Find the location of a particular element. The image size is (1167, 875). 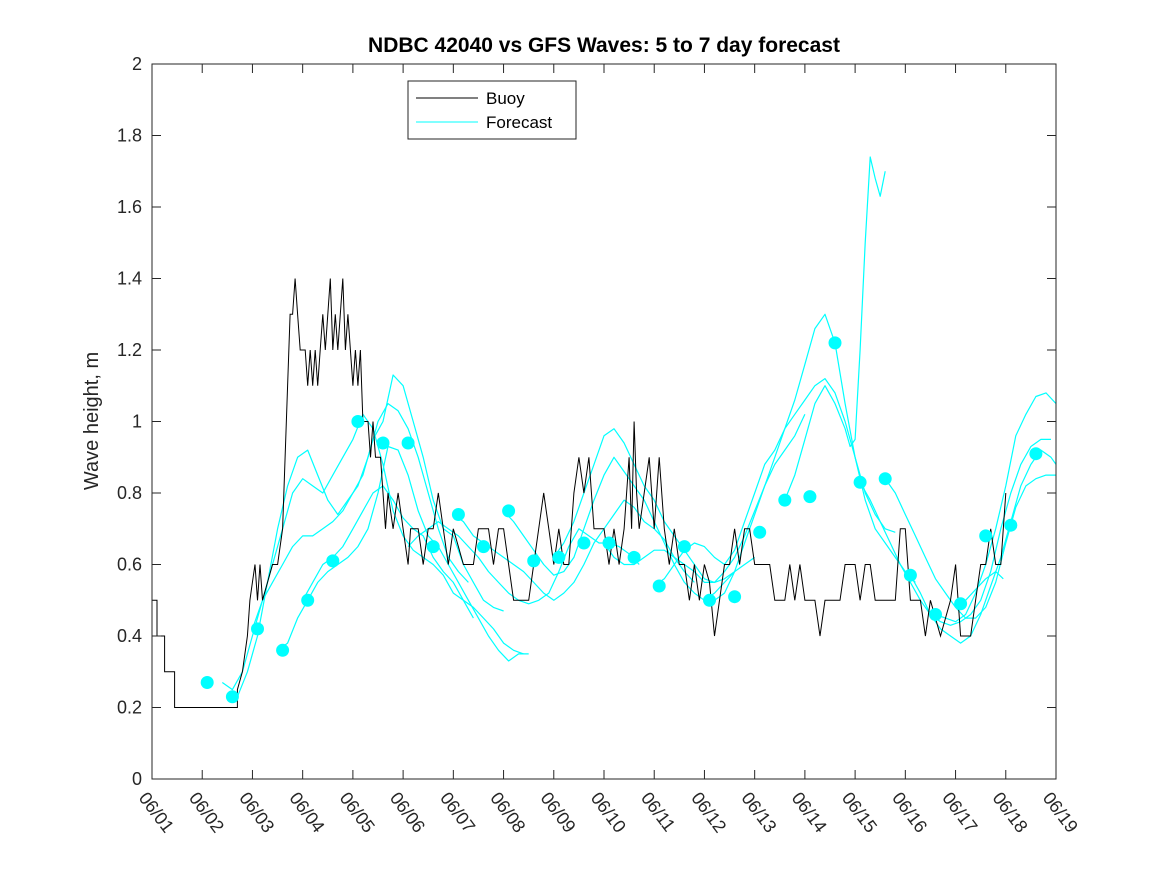

y-tick-label: 0.6 is located at coordinates (129, 565).